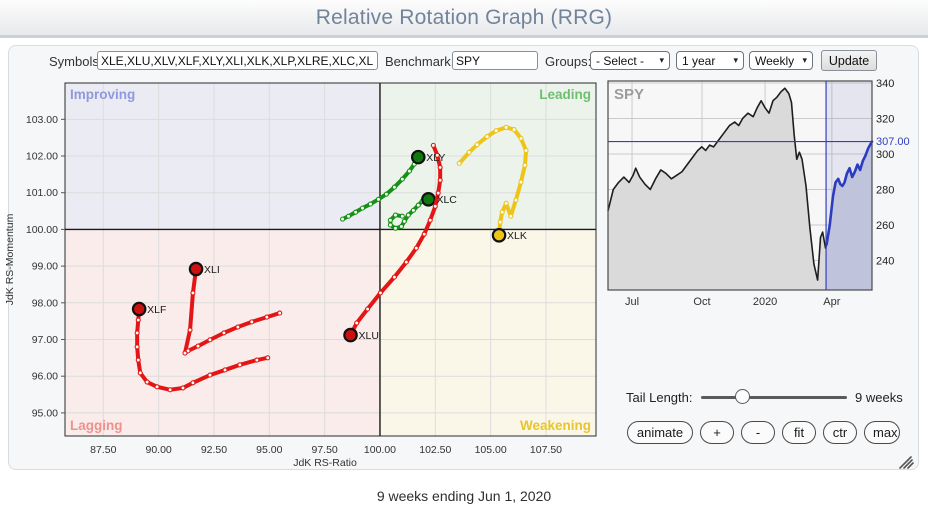 Image resolution: width=928 pixels, height=509 pixels. I want to click on tail-length-slider-thumb, so click(742, 396).